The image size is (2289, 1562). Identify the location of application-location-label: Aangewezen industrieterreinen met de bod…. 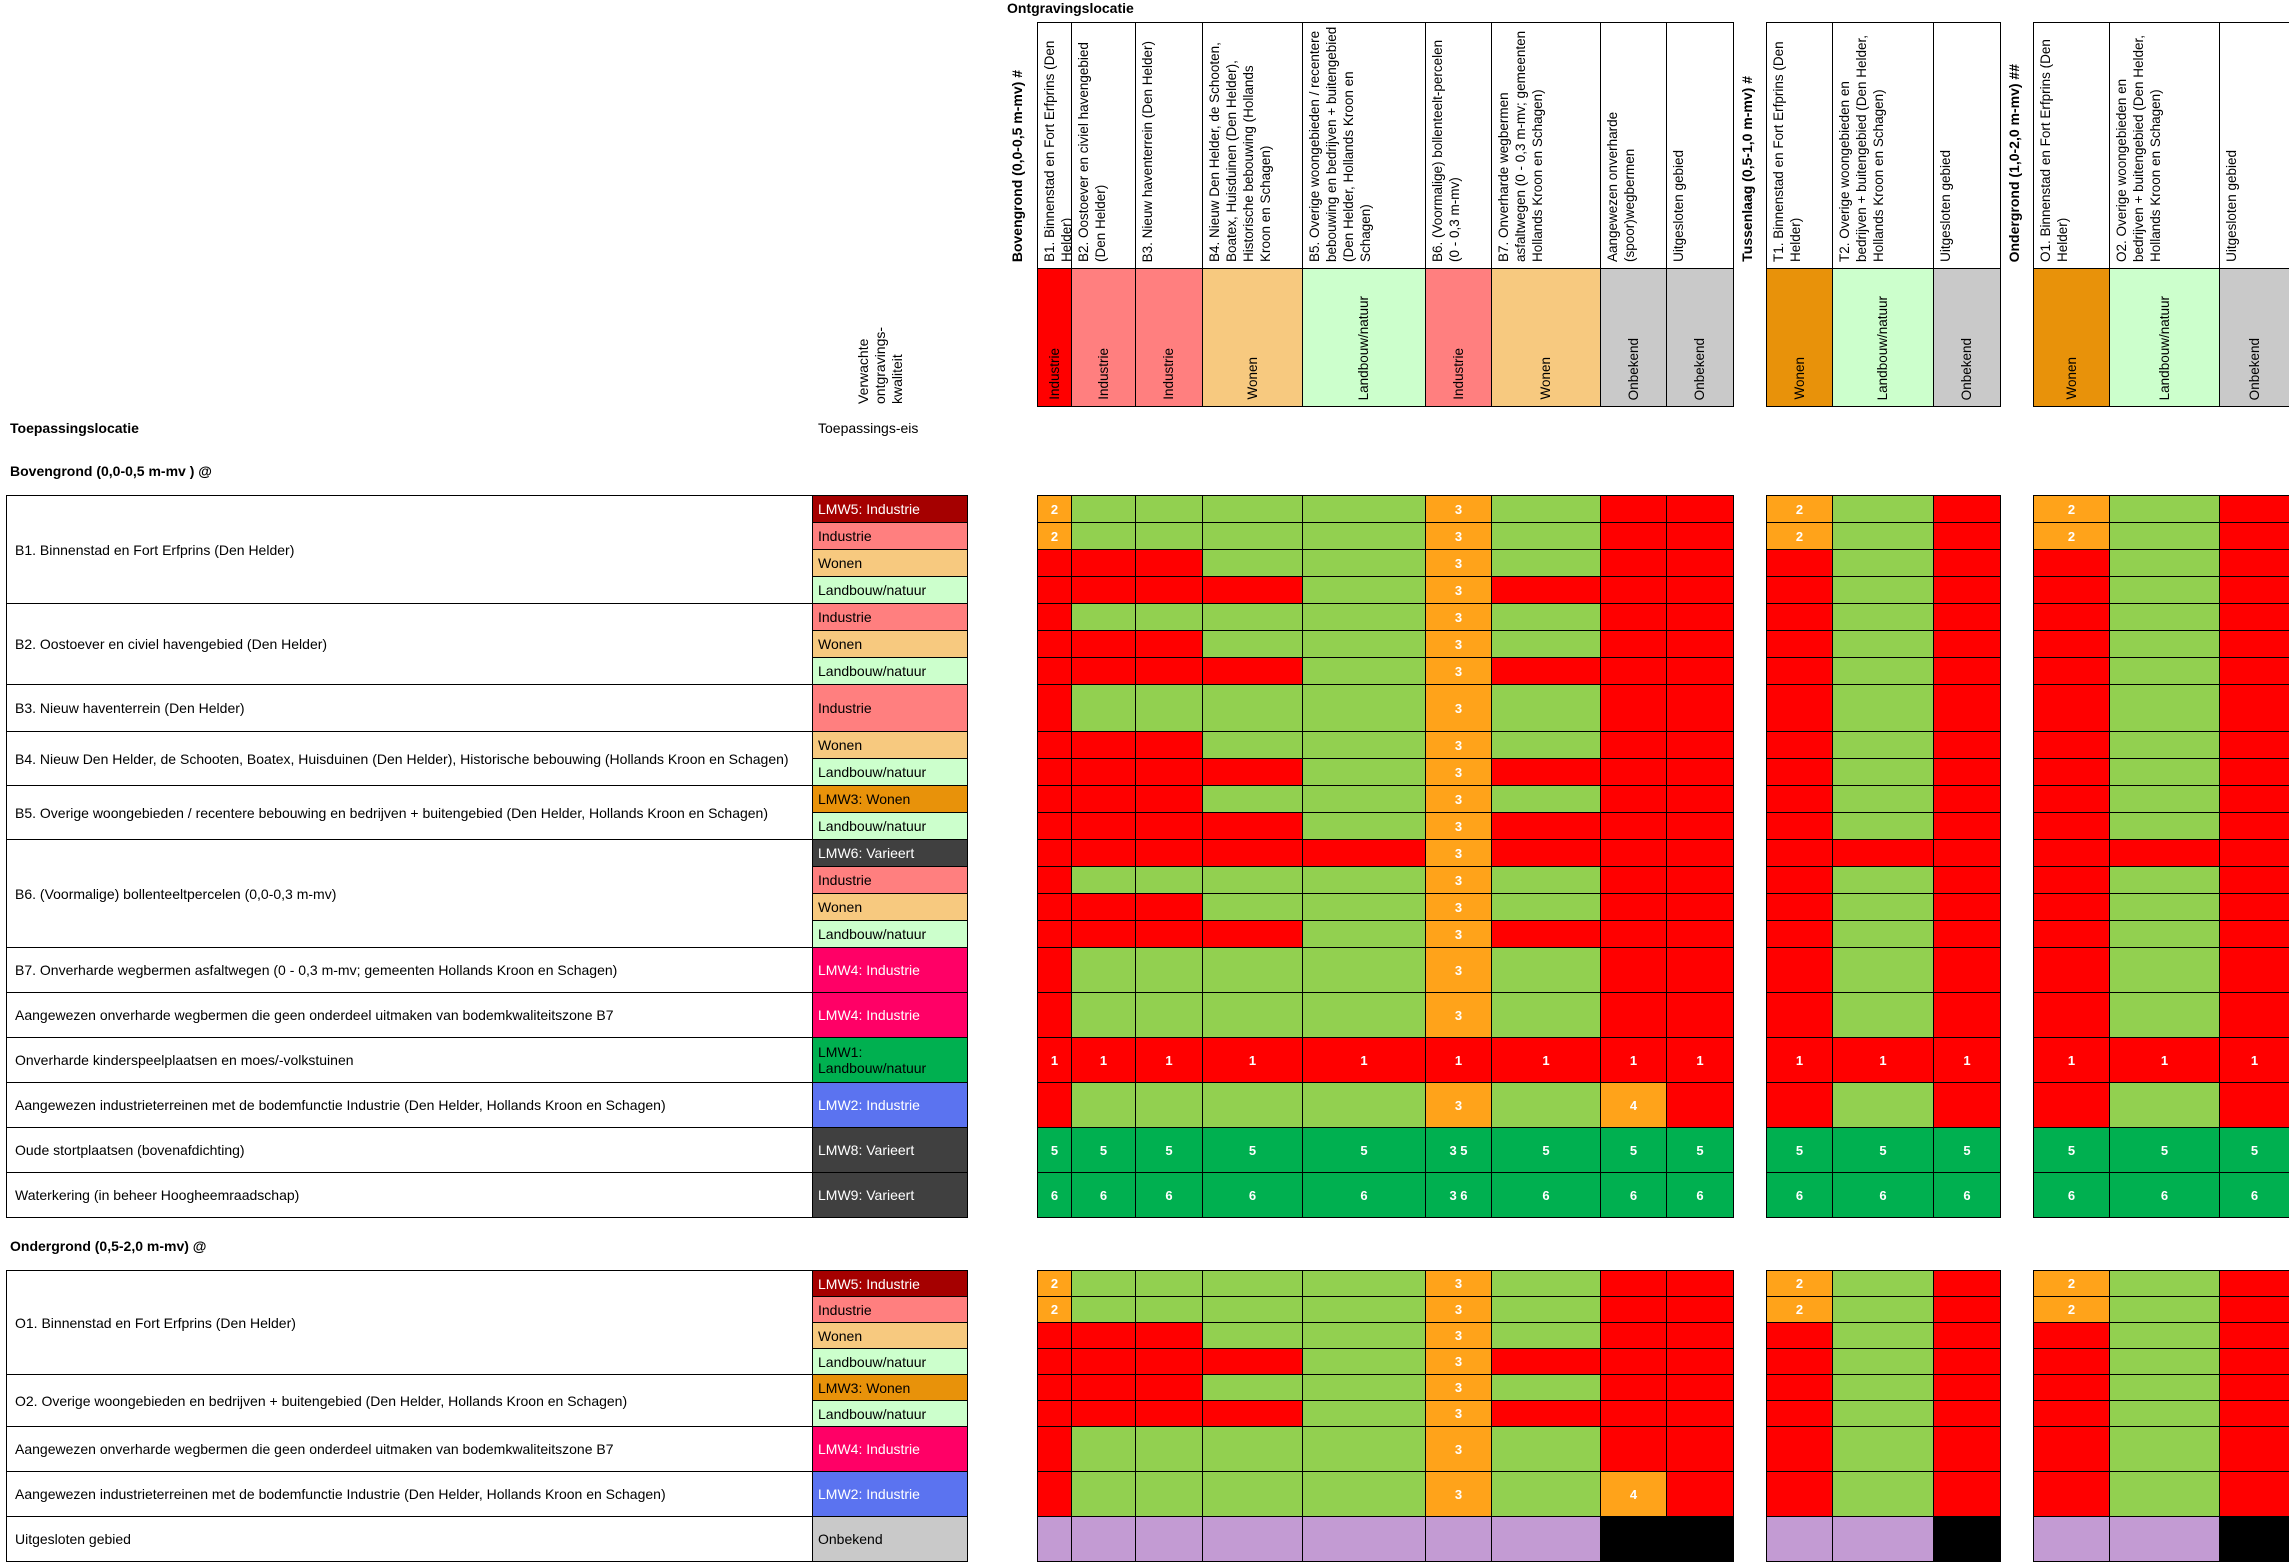
(340, 1105).